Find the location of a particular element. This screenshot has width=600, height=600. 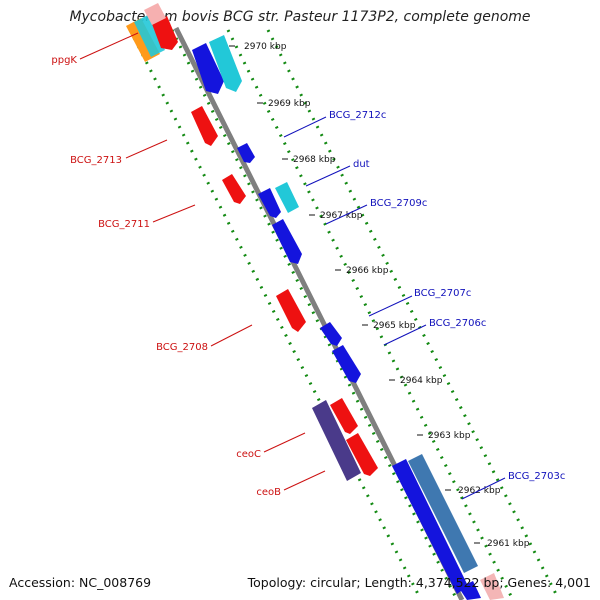

gene-BCG_2708-block is located at coordinates (291, 310).